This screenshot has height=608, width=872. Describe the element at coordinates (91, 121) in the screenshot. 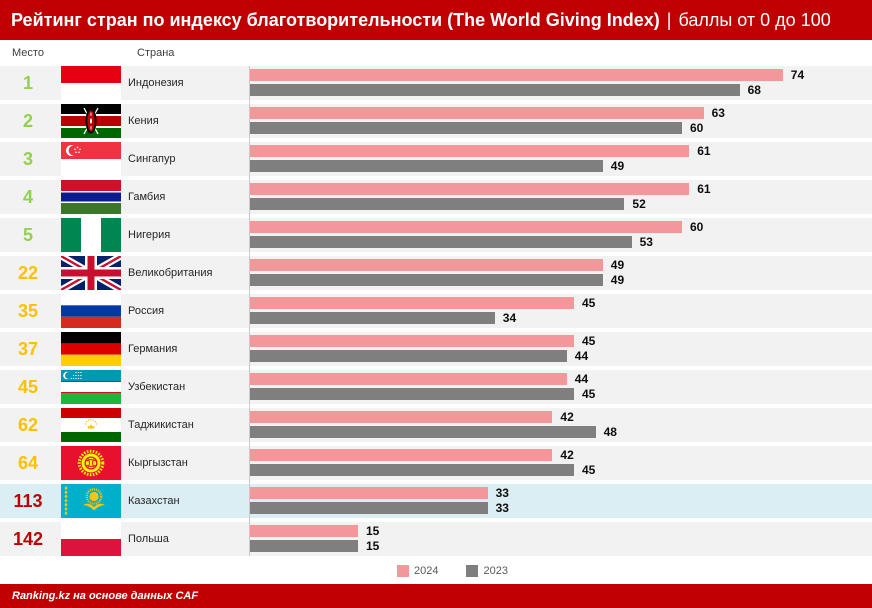

I see `flag-kenya-icon` at that location.